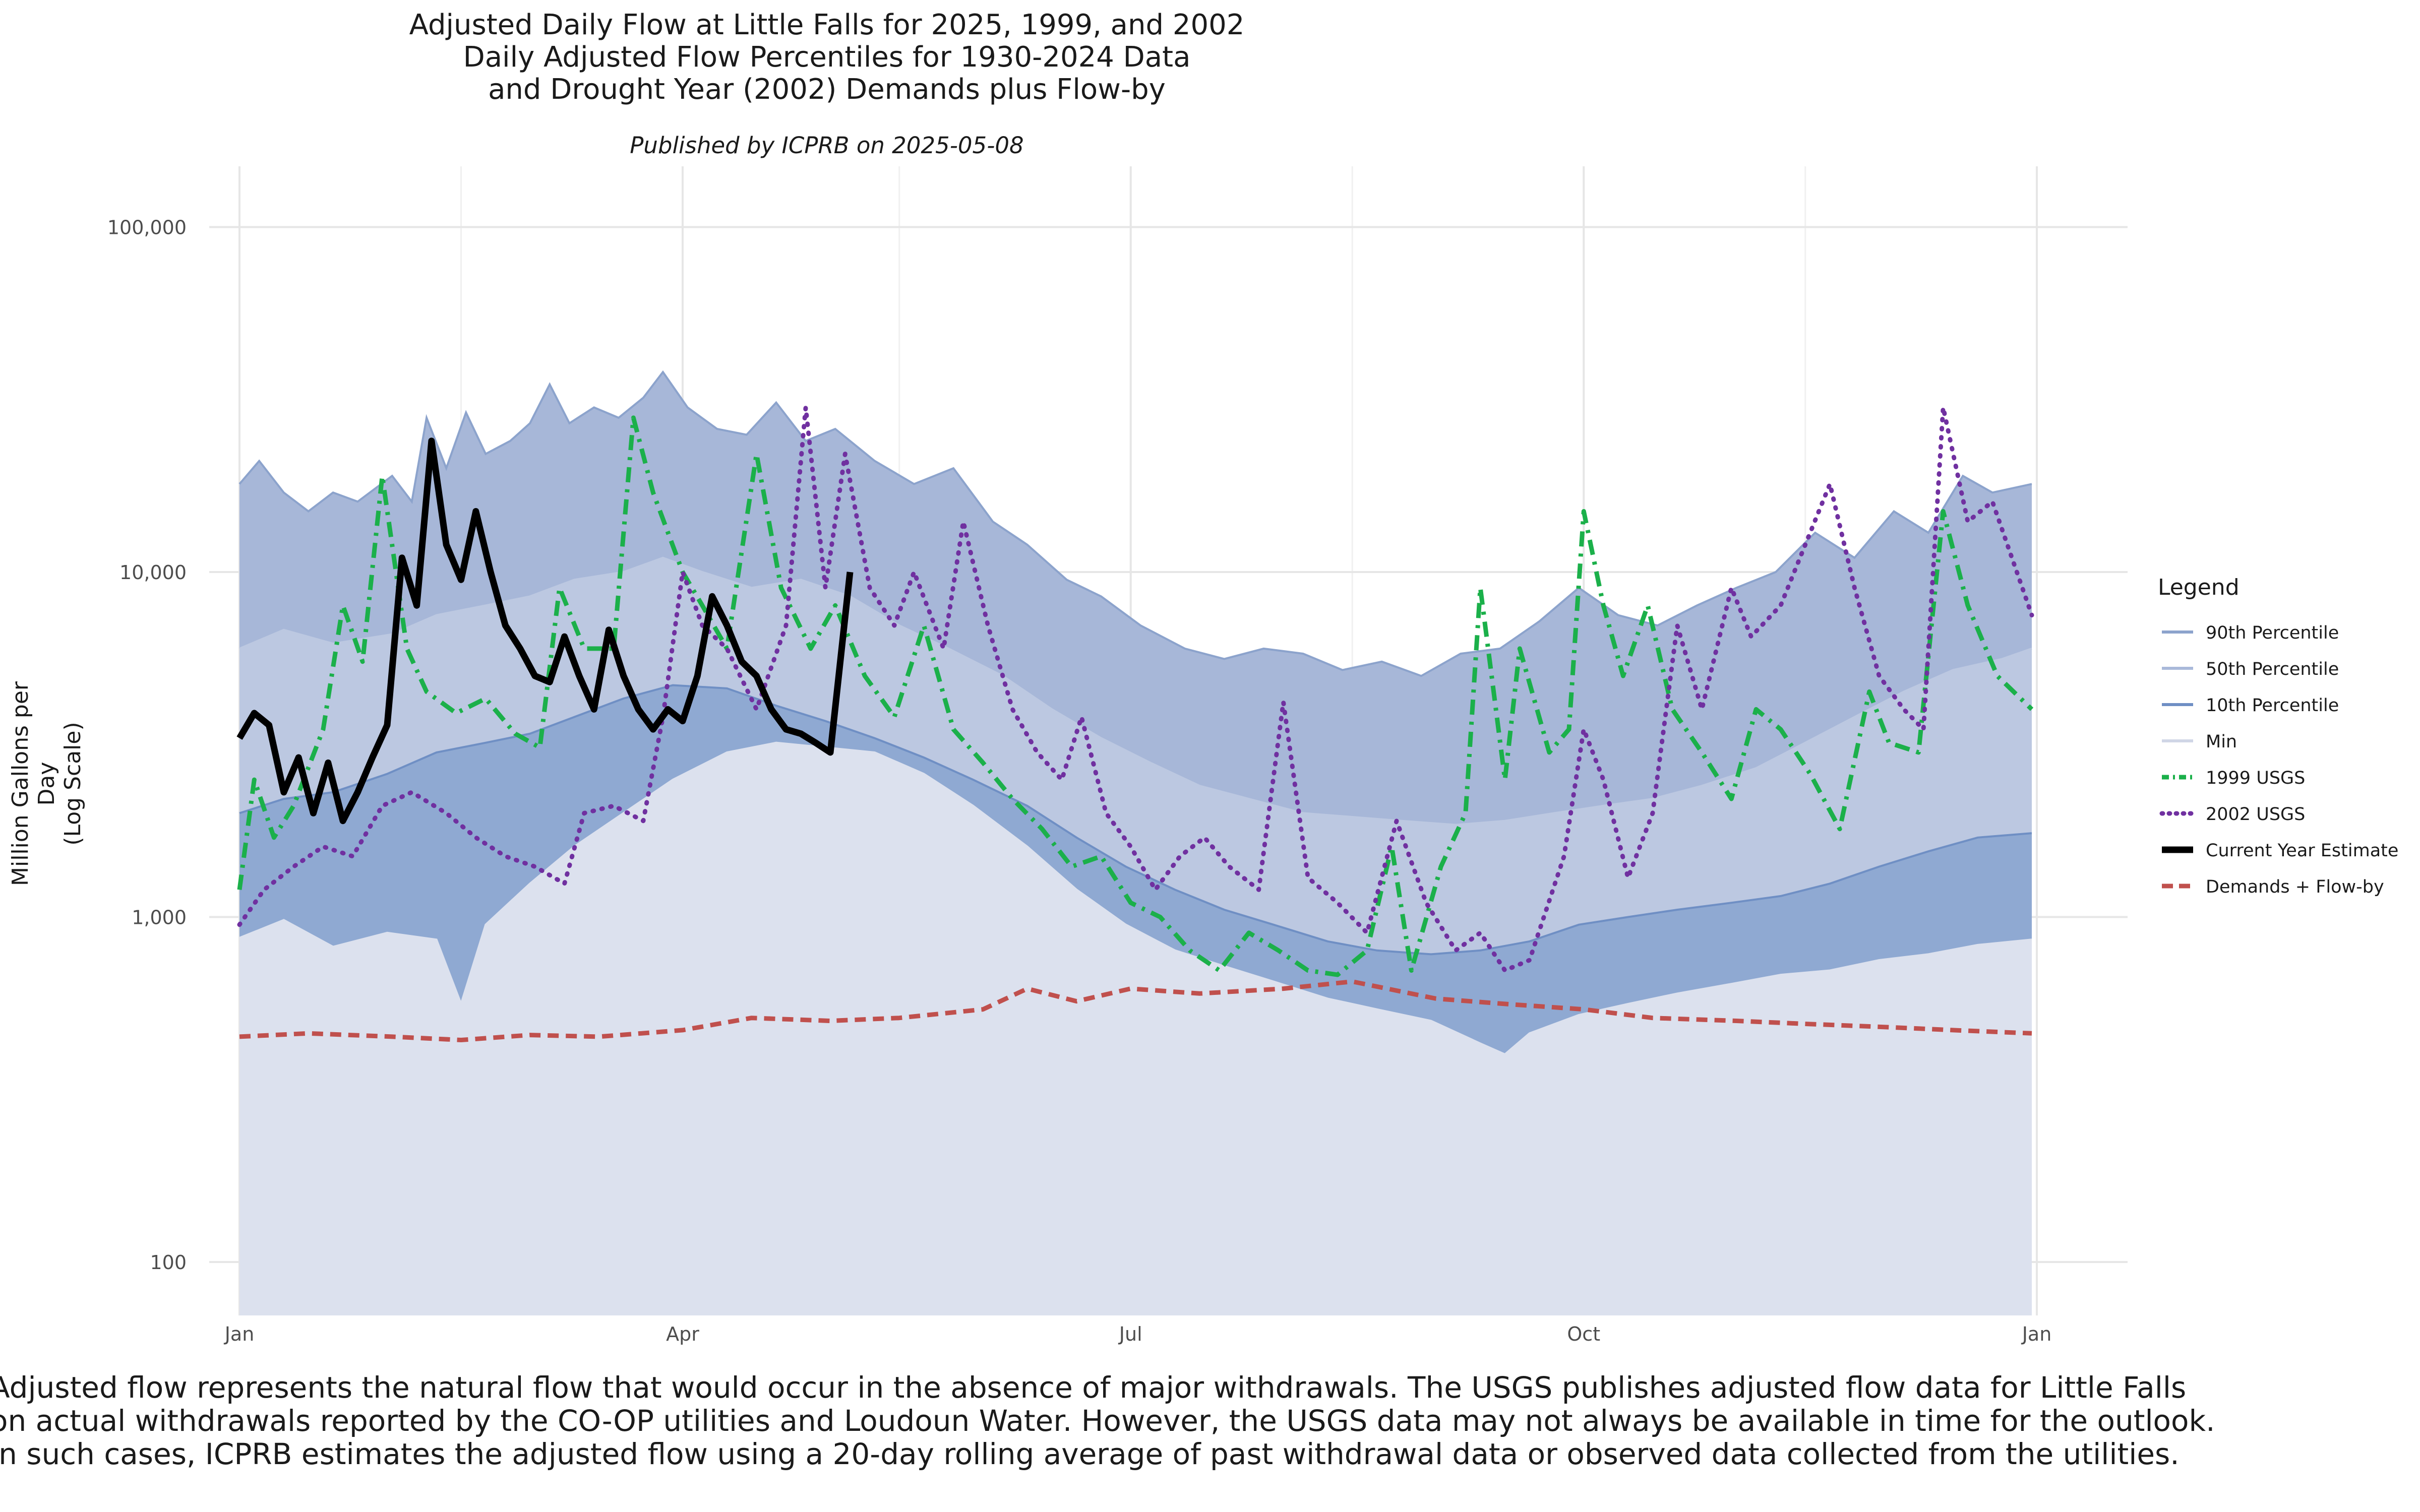 The width and height of the screenshot is (2420, 1512). What do you see at coordinates (2255, 778) in the screenshot?
I see `legend-label-1999-usgs: 1999 USGS` at bounding box center [2255, 778].